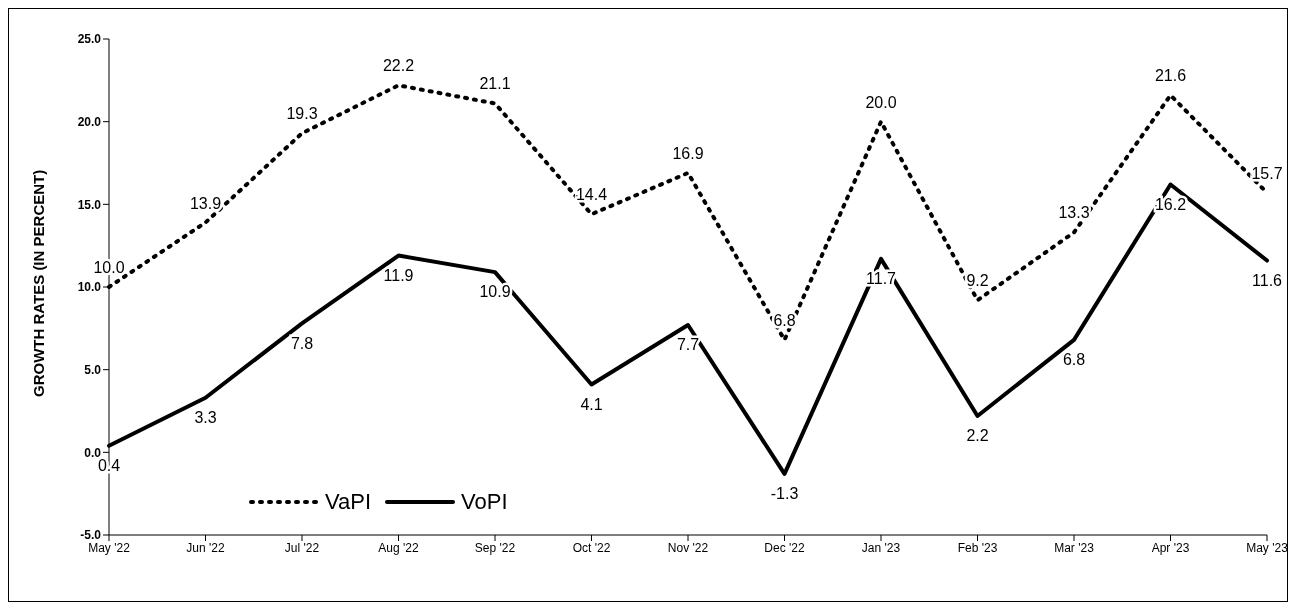  Describe the element at coordinates (1074, 547) in the screenshot. I see `x-tick-label: Mar '23` at that location.